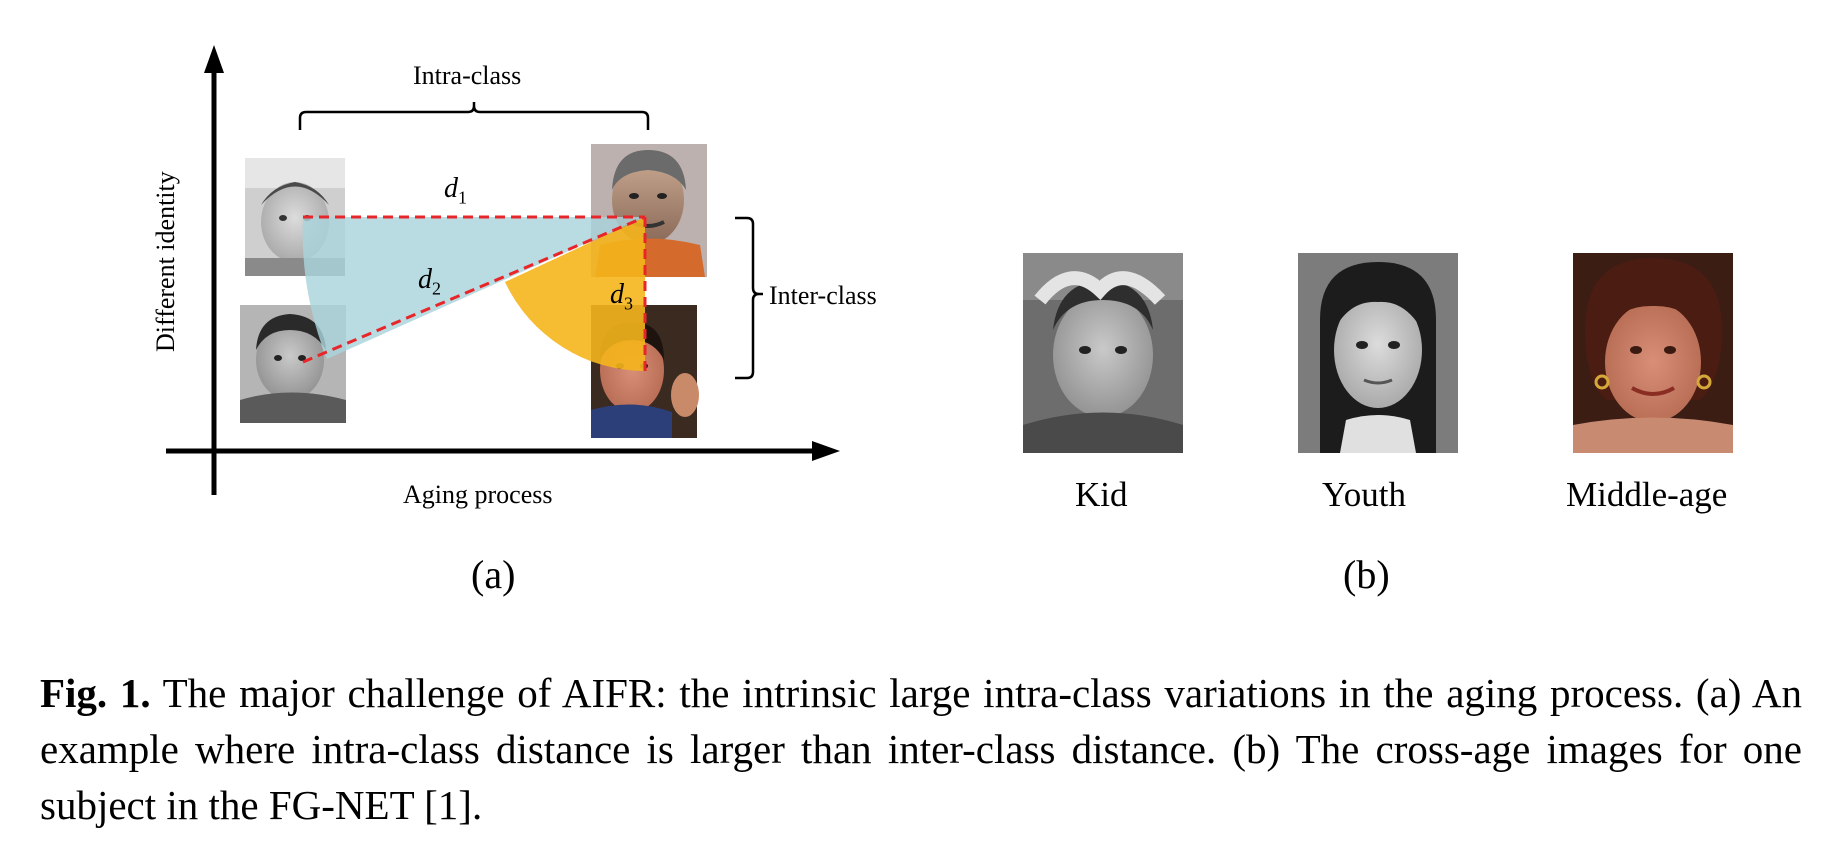  What do you see at coordinates (1364, 494) in the screenshot?
I see `label-youth: Youth` at bounding box center [1364, 494].